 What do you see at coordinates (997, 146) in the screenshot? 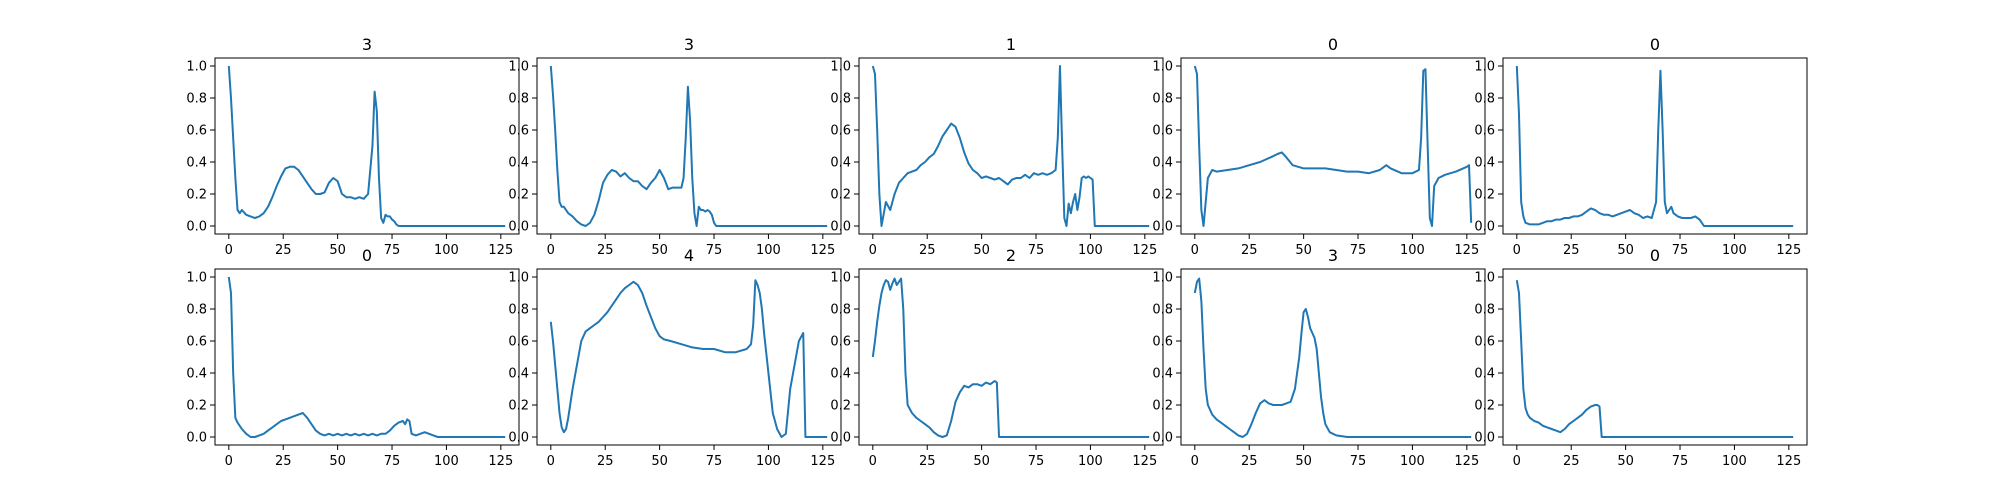
I see `subplot: 0 25 50 75 100 125 0.0 0.2 0.4 0.6 0.8 1.0 1` at bounding box center [997, 146].